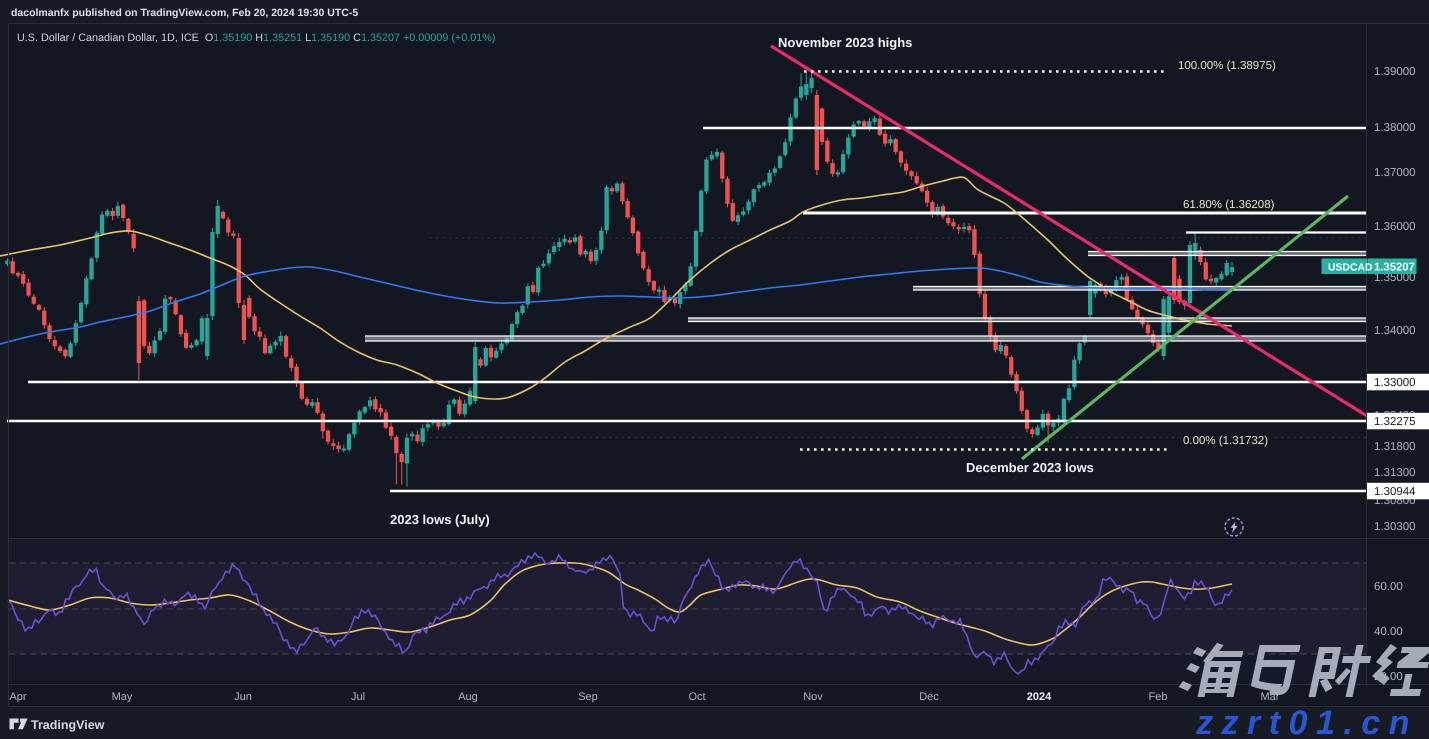 This screenshot has height=739, width=1429. What do you see at coordinates (1395, 383) in the screenshot?
I see `svg-text: 1.33000` at bounding box center [1395, 383].